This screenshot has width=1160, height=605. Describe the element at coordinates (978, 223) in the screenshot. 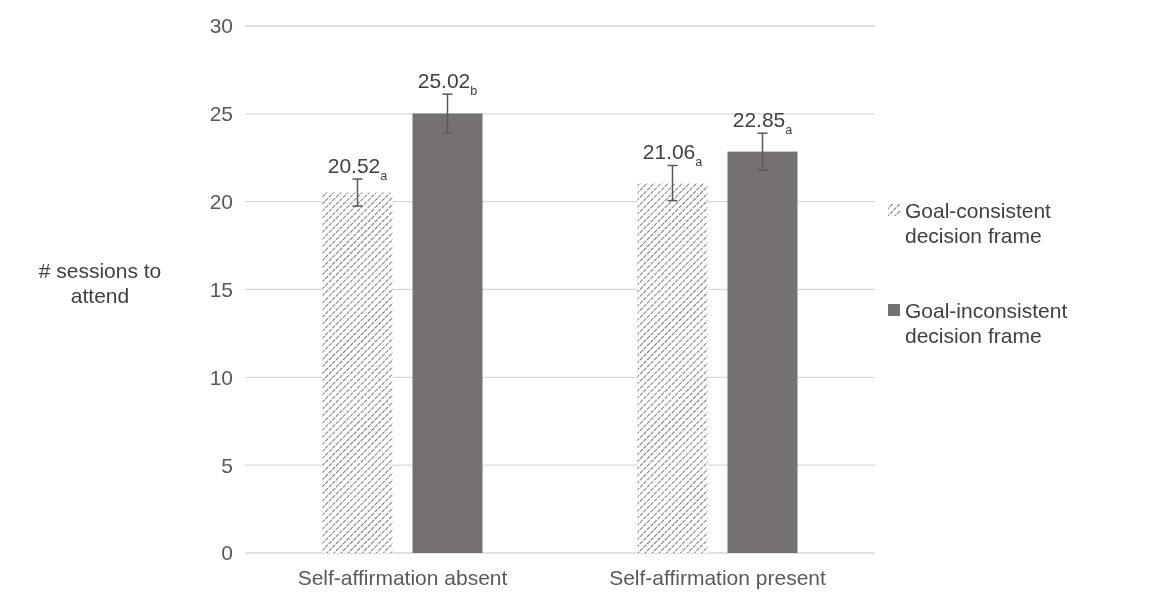

I see `legend-label: Goal-consistent decision frame` at that location.